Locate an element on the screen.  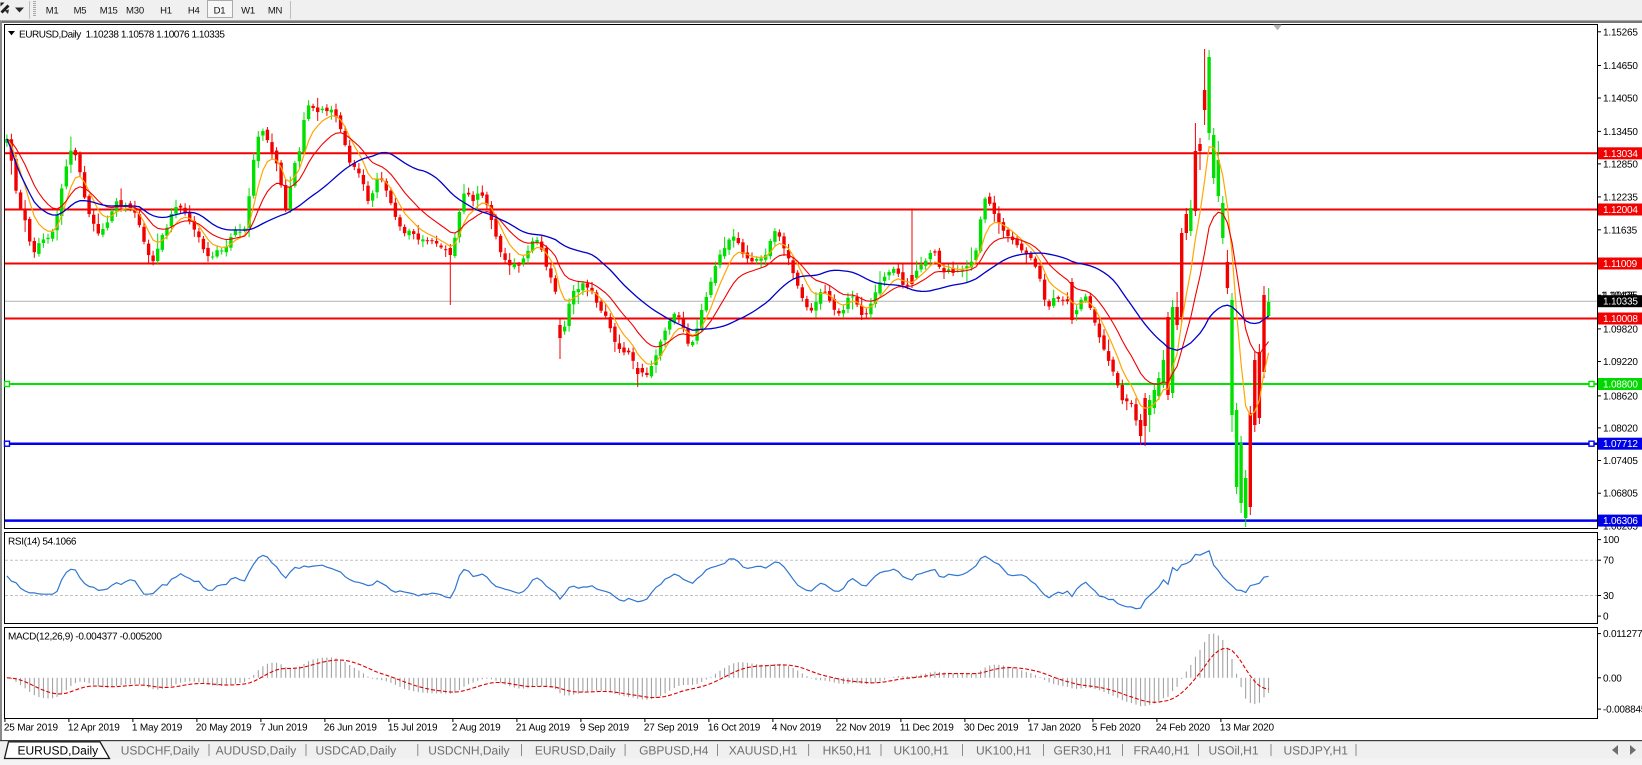
svg-text: 13 Mar 2020 is located at coordinates (1247, 728).